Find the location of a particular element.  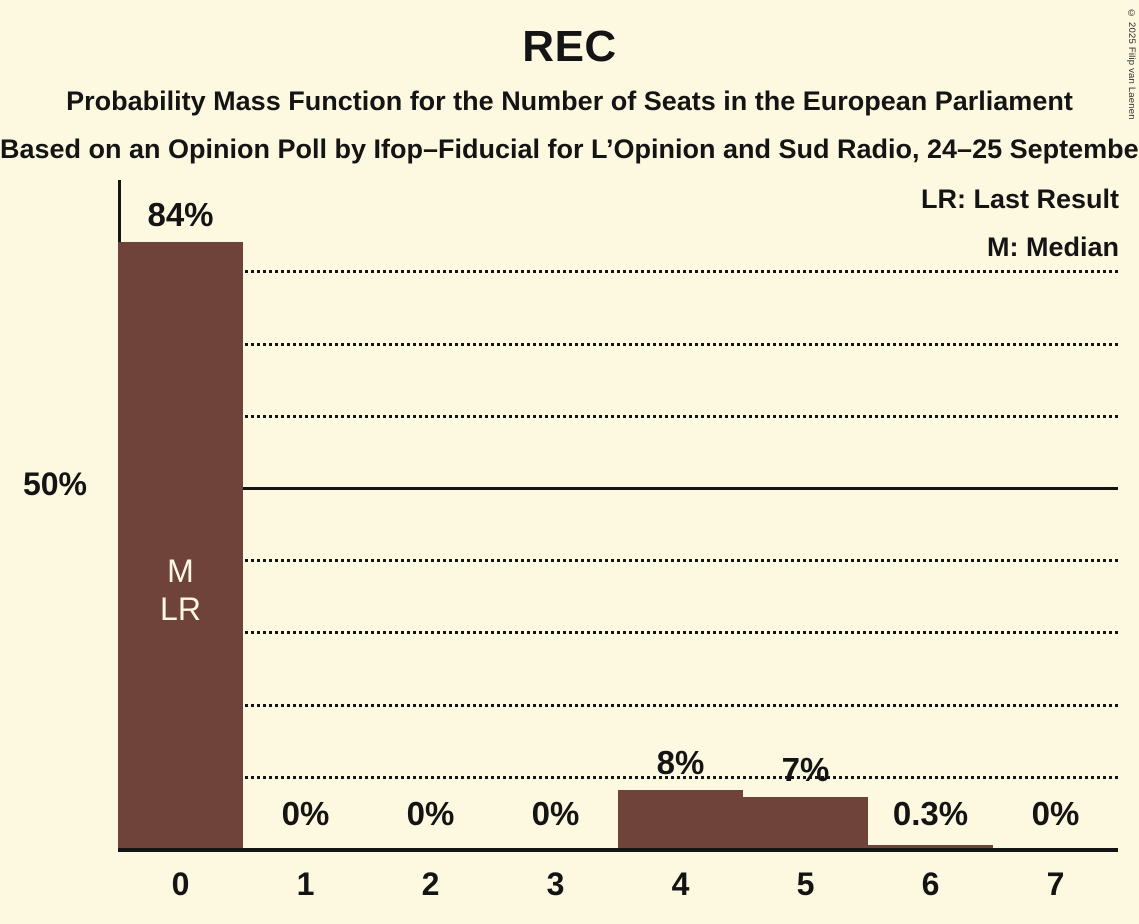

legend-median: M: Median is located at coordinates (1053, 247).